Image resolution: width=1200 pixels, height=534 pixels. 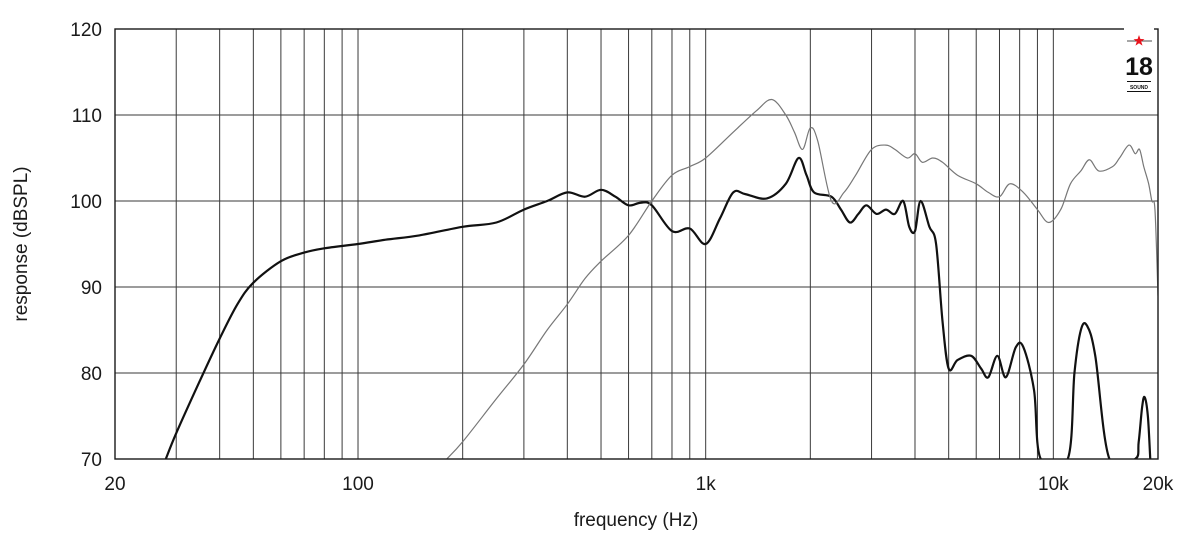 I want to click on y-tick-label: 70, so click(x=91, y=460).